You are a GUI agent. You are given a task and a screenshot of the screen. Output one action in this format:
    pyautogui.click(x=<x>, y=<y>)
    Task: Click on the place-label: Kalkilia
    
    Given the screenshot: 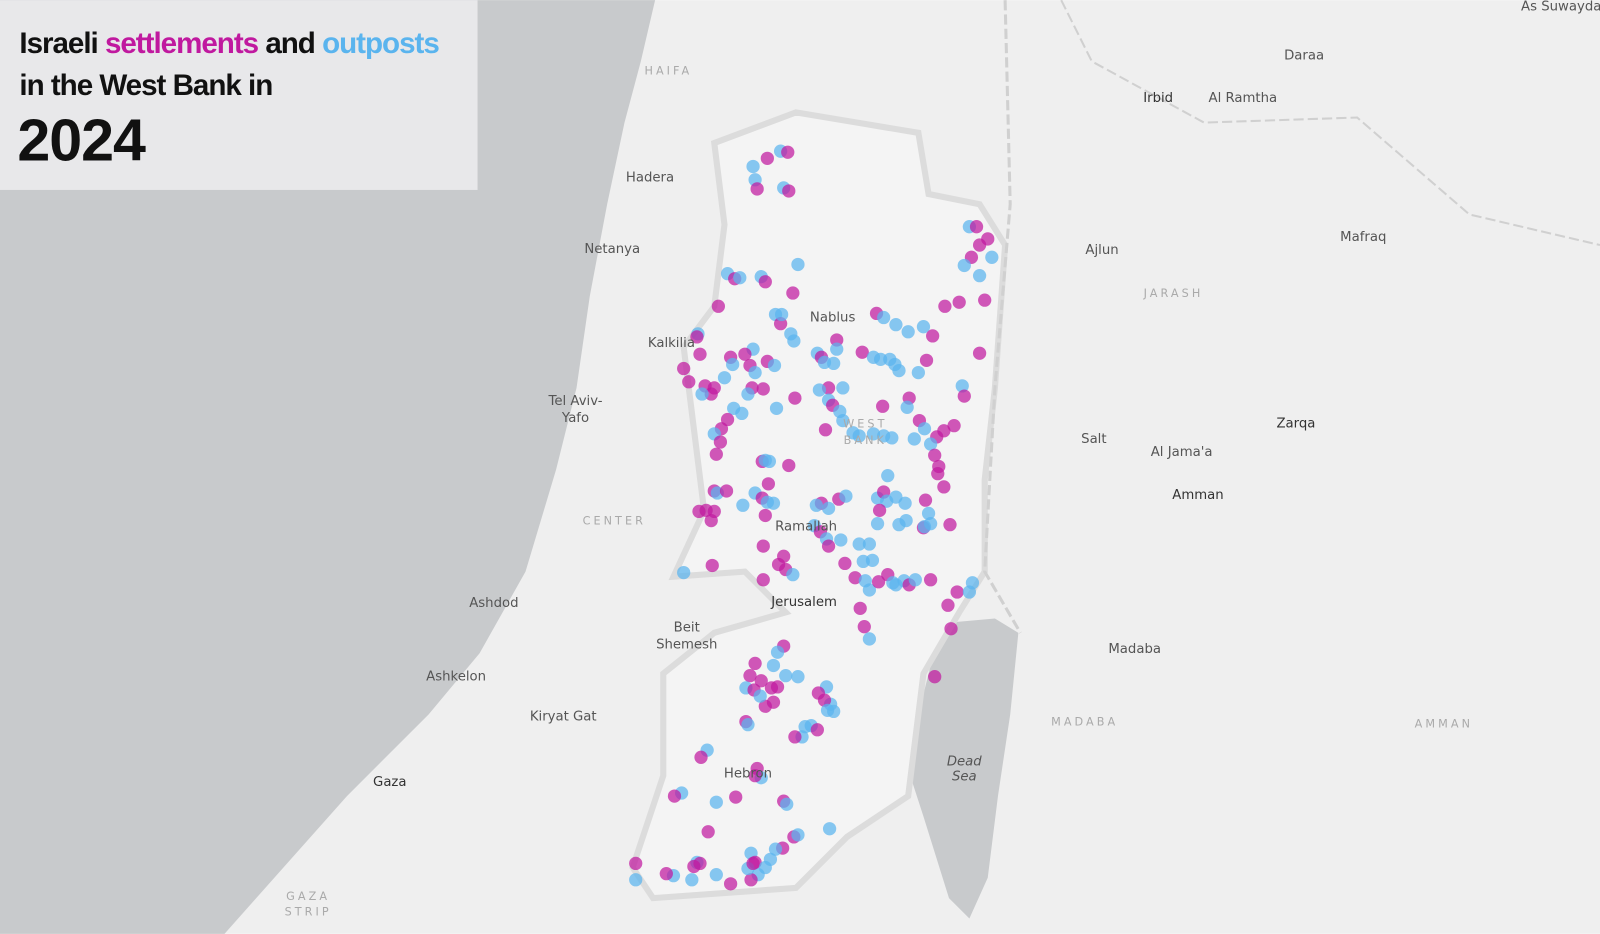 What is the action you would take?
    pyautogui.click(x=671, y=343)
    